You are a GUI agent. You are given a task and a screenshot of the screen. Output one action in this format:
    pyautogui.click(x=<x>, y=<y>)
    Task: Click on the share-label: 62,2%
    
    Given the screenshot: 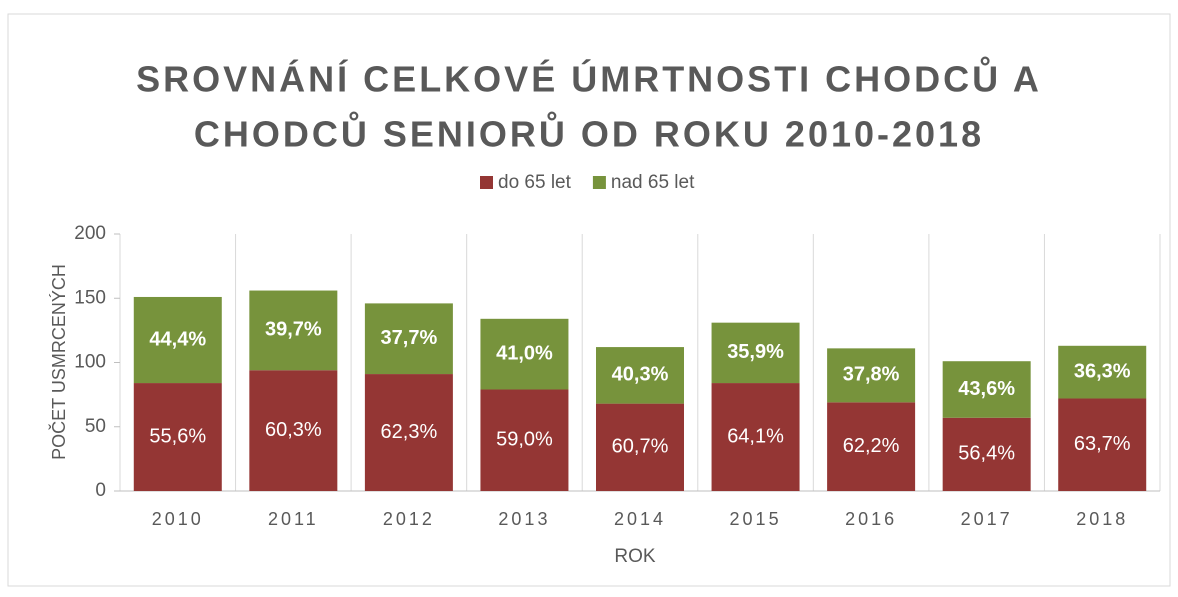 What is the action you would take?
    pyautogui.click(x=871, y=446)
    